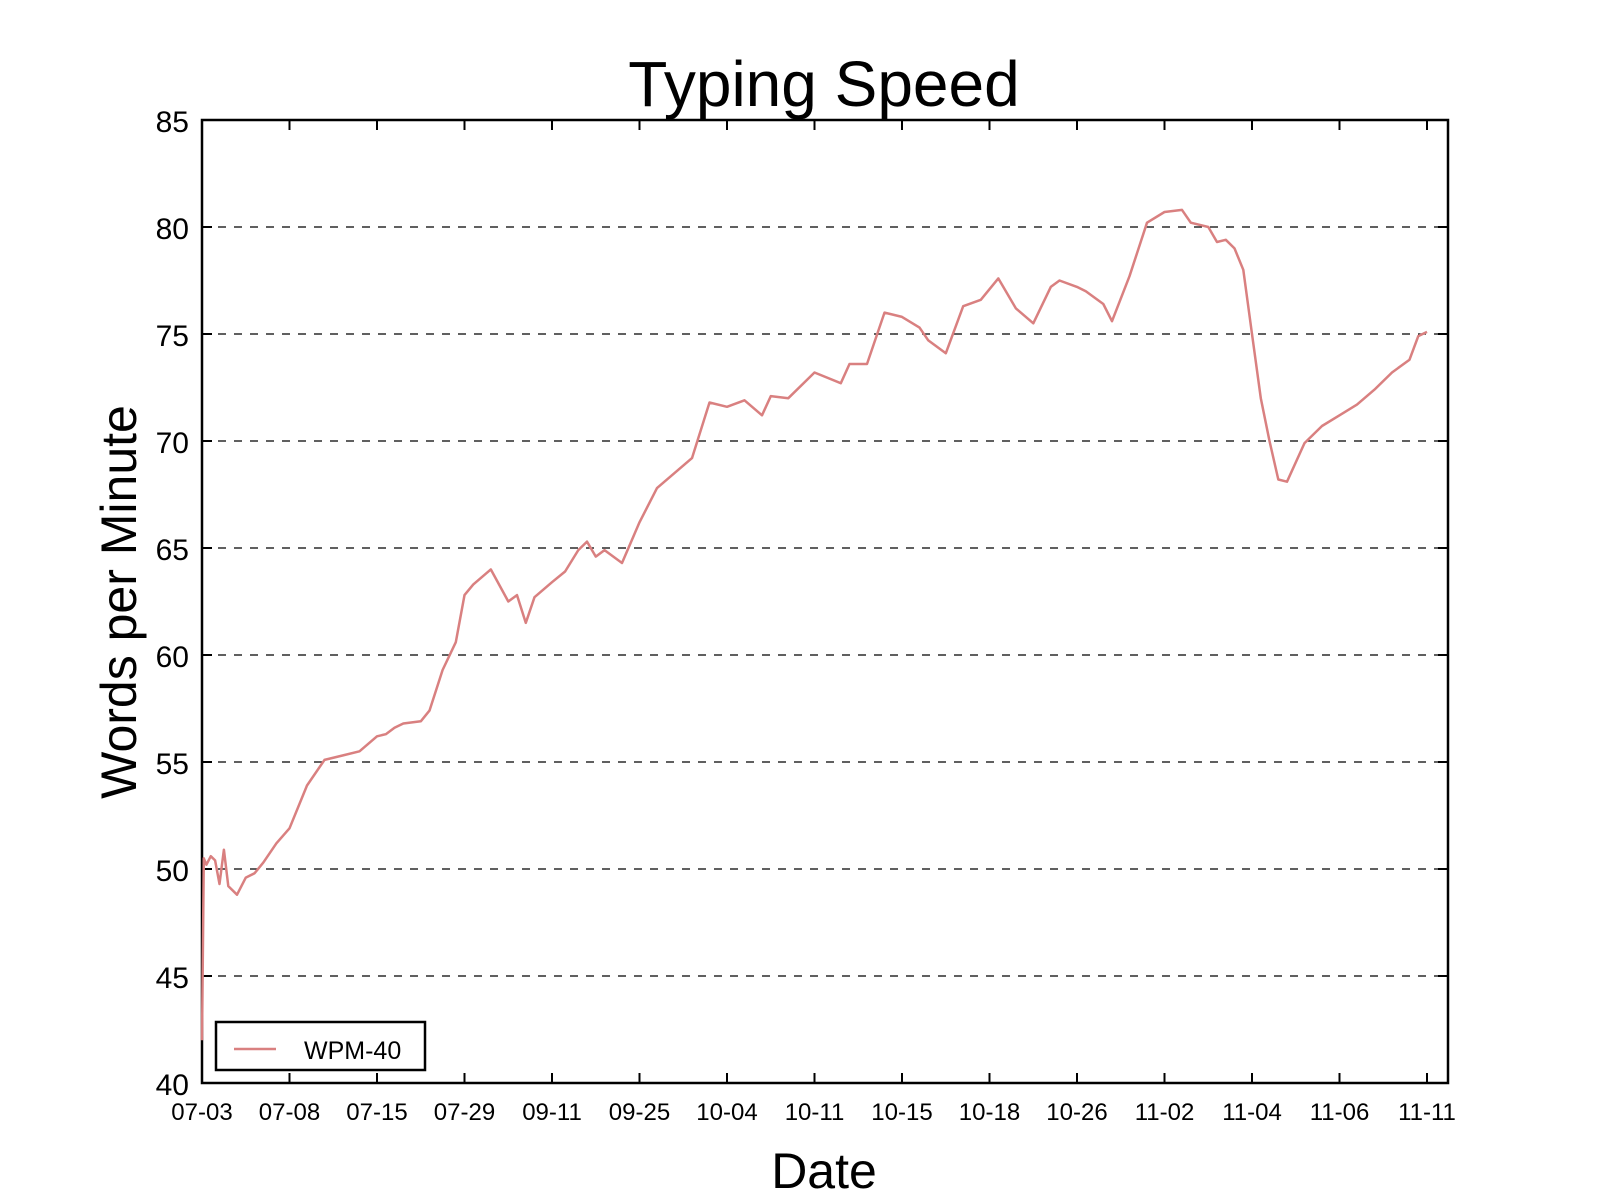 The image size is (1600, 1200). I want to click on x-tick-label: 11-02, so click(1165, 1112).